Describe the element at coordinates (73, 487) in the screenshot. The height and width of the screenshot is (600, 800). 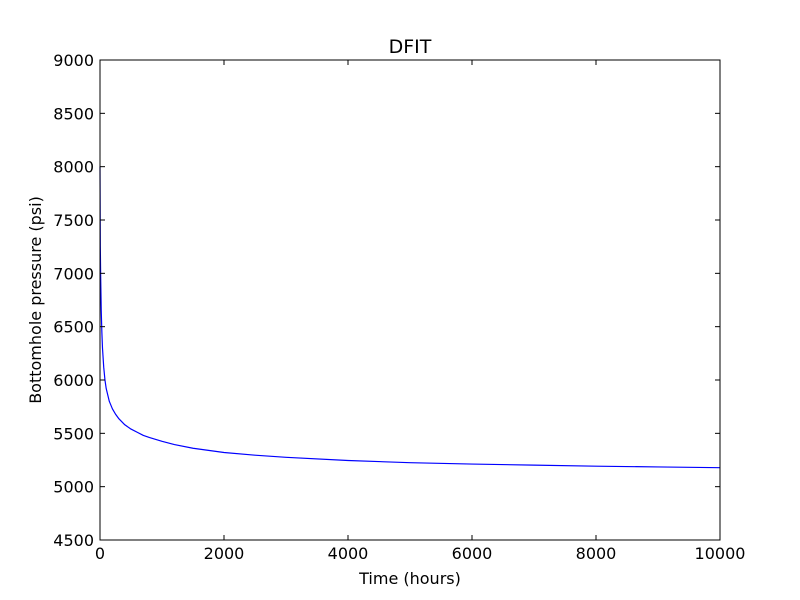
I see `y-tick-label: 5000` at that location.